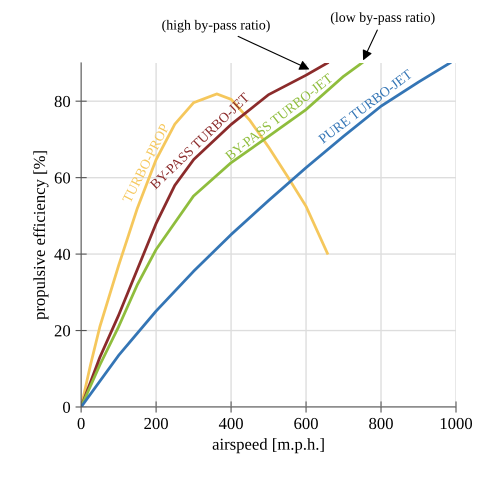 The image size is (480, 488). I want to click on x-tick-label: 600, so click(306, 424).